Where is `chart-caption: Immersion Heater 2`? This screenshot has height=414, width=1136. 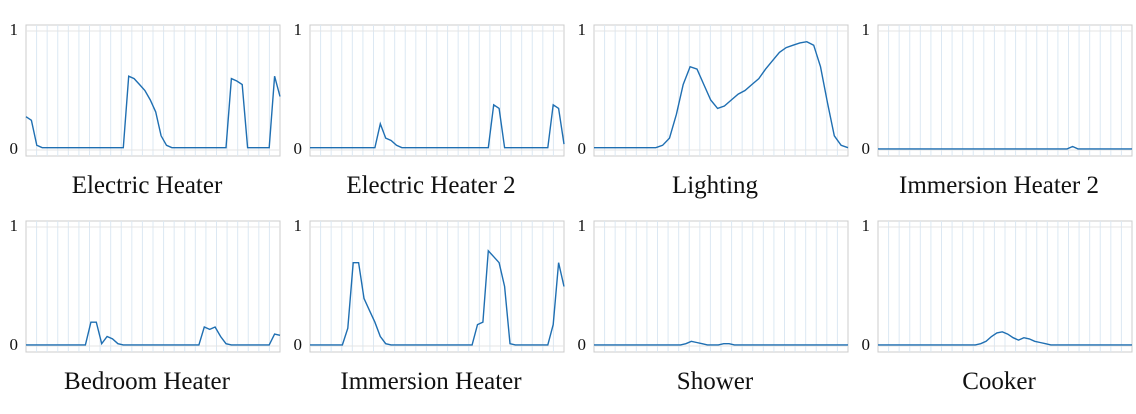 chart-caption: Immersion Heater 2 is located at coordinates (999, 185).